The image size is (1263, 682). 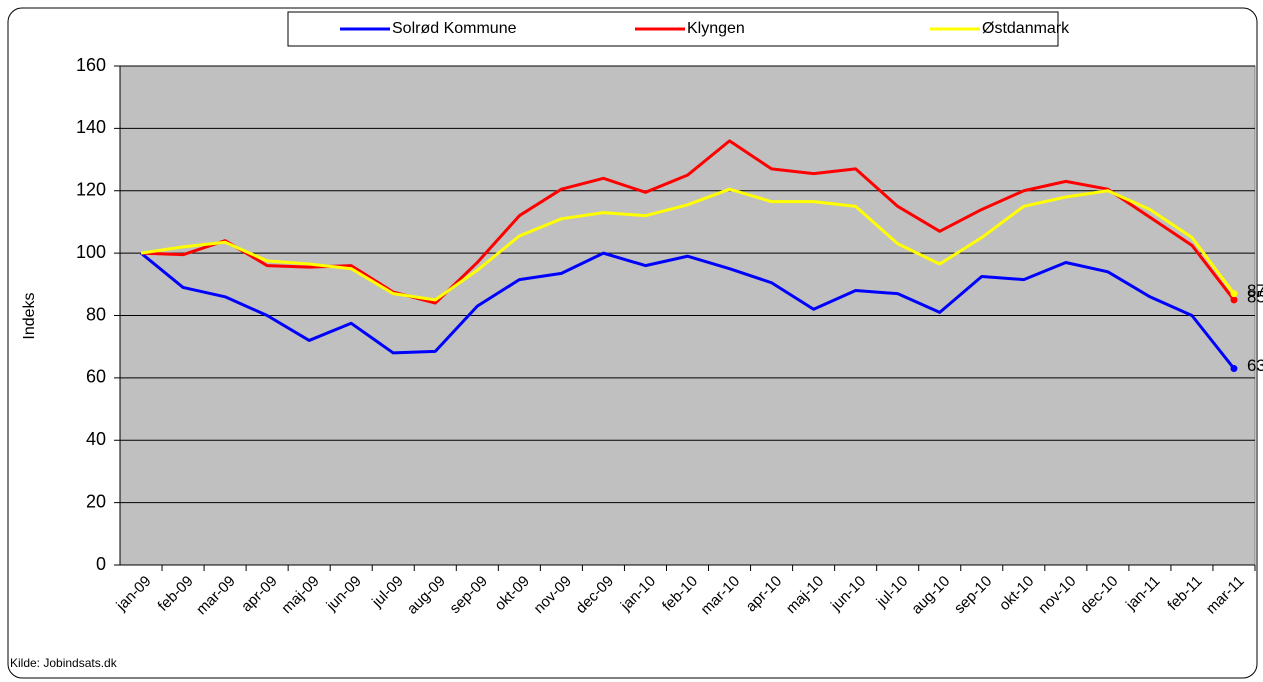 I want to click on y-tick-label: 0, so click(x=101, y=564).